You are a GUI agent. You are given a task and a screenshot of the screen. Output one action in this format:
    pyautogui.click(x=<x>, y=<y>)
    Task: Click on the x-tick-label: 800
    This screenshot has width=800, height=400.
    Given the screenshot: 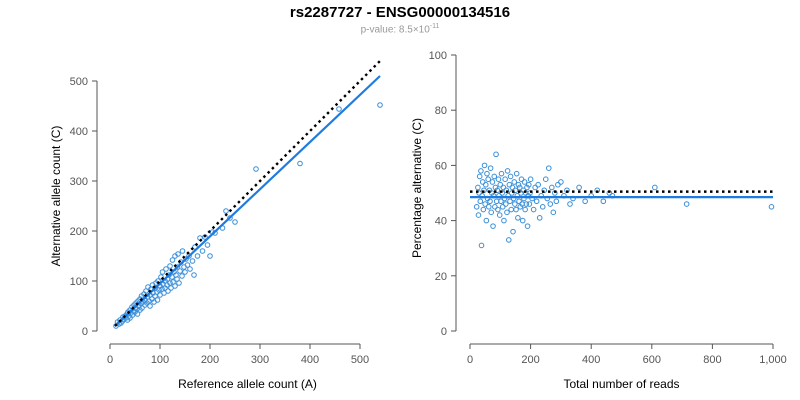 What is the action you would take?
    pyautogui.click(x=712, y=360)
    